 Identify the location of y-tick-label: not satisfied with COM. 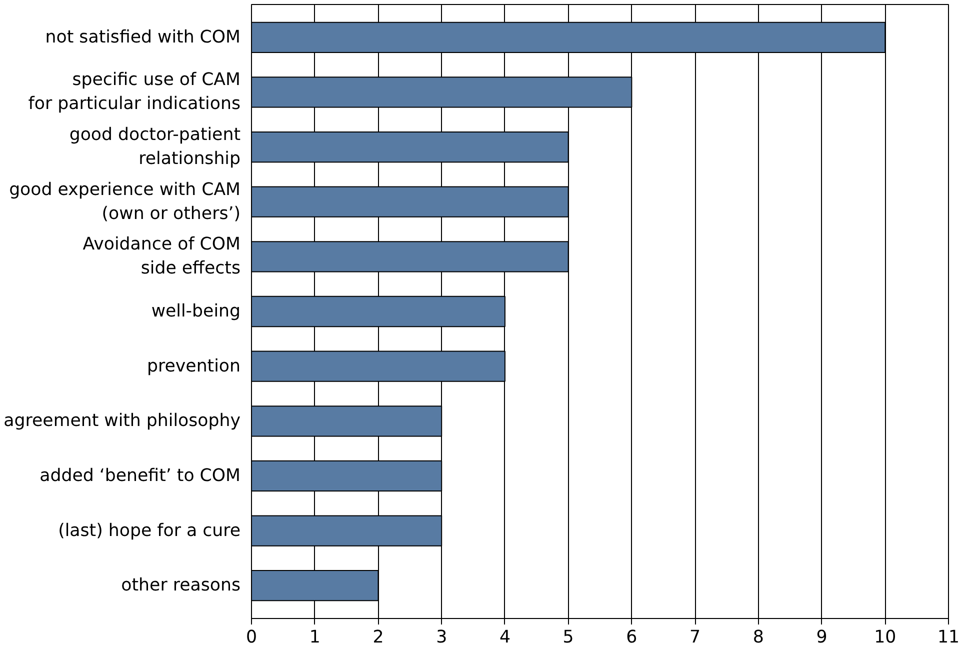
(143, 37).